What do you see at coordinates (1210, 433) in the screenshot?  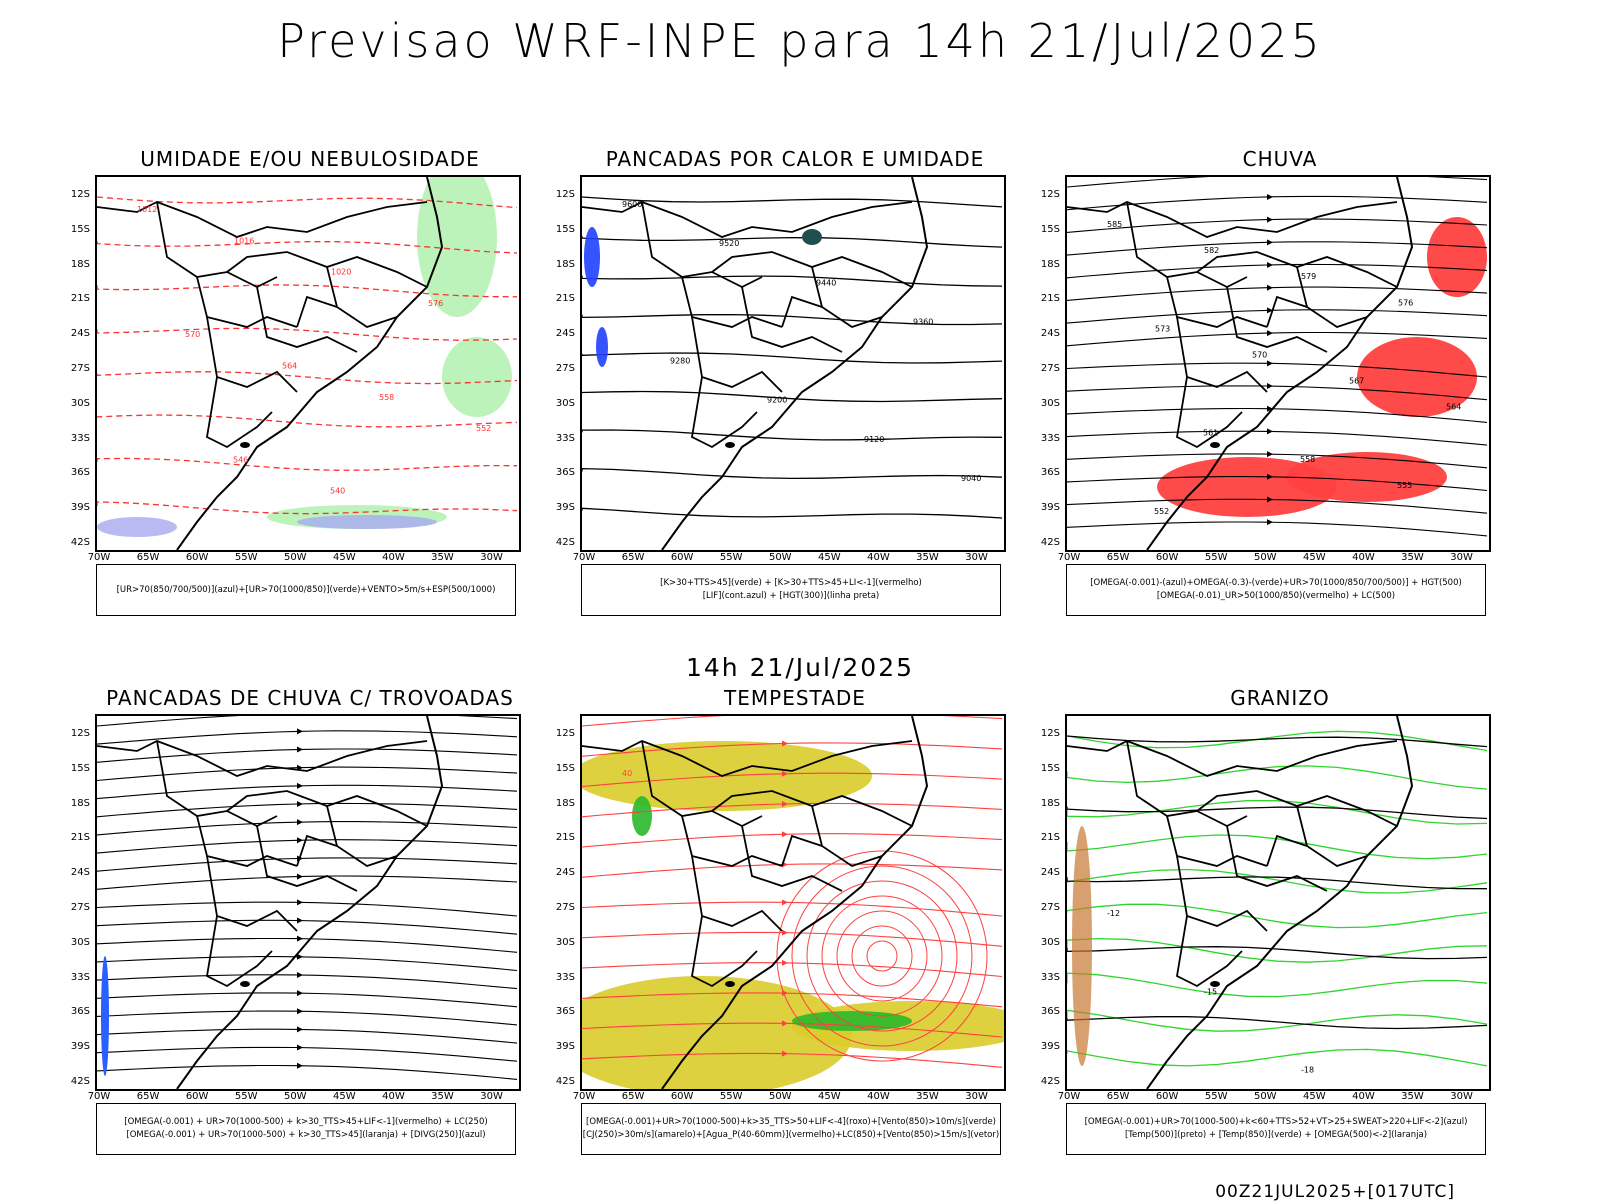 I see `contour-label: 561` at bounding box center [1210, 433].